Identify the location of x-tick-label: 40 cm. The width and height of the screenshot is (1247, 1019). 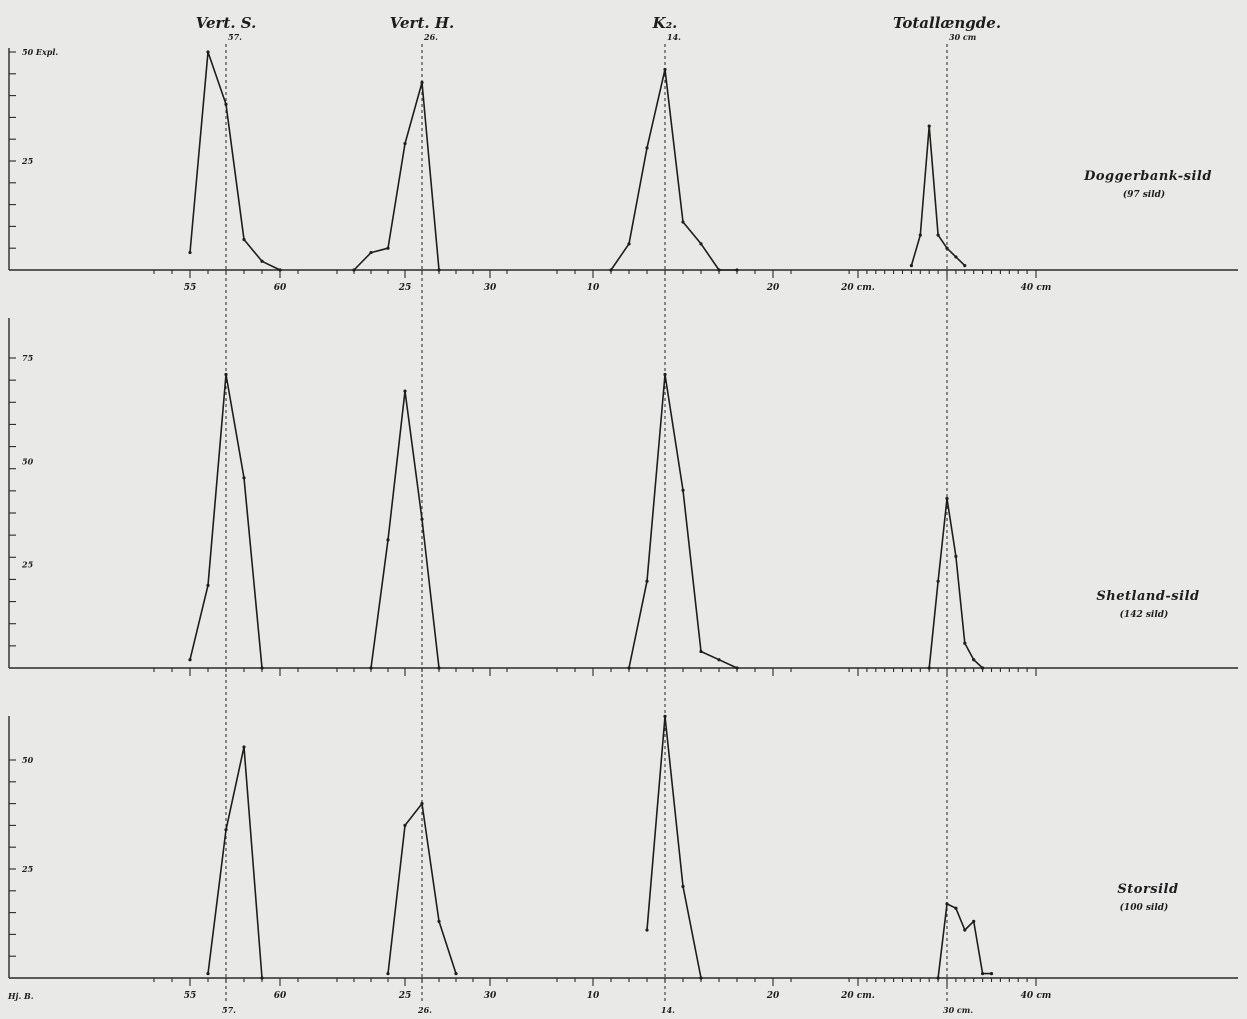
(1036, 996).